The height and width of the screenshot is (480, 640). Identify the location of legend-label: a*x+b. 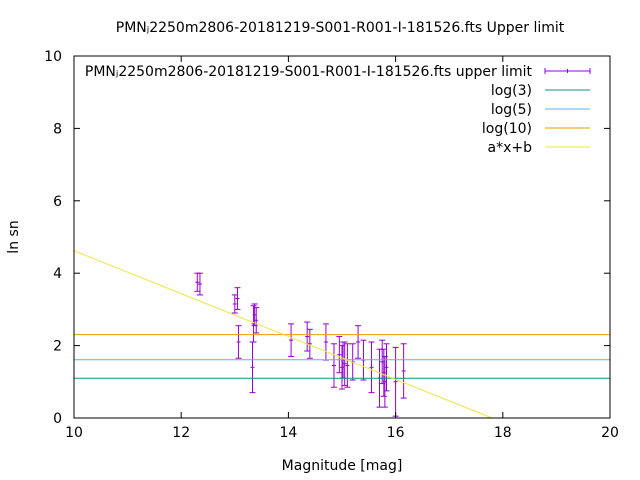
(510, 148).